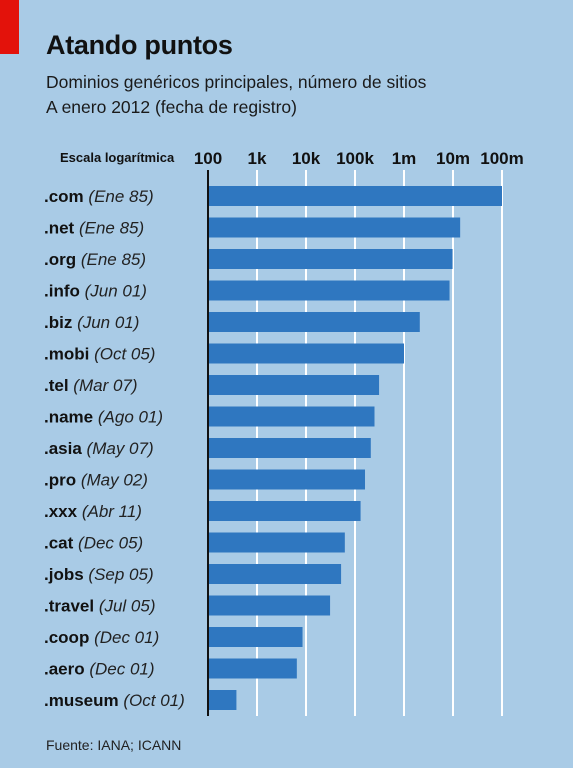 This screenshot has height=768, width=573. Describe the element at coordinates (501, 158) in the screenshot. I see `tick-label-100m: 100m` at that location.